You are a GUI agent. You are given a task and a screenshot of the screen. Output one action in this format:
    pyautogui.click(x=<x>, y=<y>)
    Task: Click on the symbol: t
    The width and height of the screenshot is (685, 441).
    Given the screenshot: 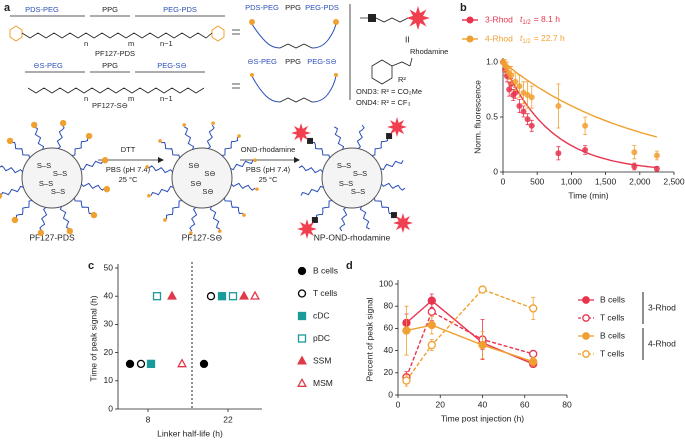 What is the action you would take?
    pyautogui.click(x=521, y=19)
    